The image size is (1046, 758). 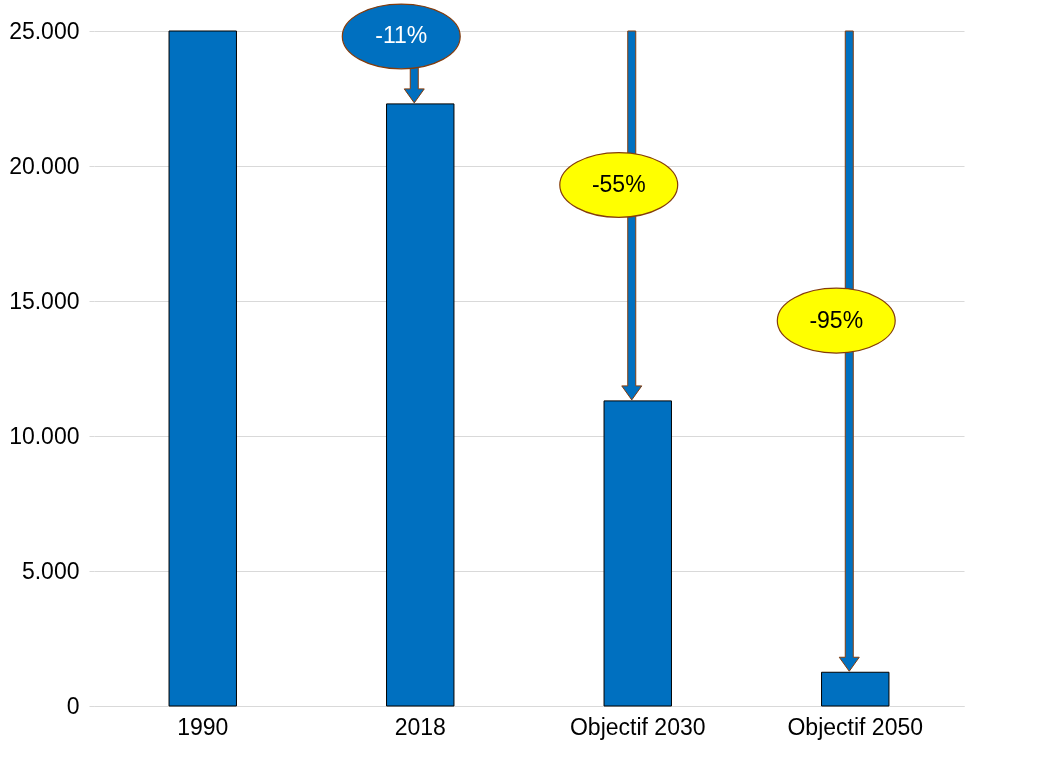 What do you see at coordinates (637, 726) in the screenshot?
I see `x-tick-label: Objectif 2030` at bounding box center [637, 726].